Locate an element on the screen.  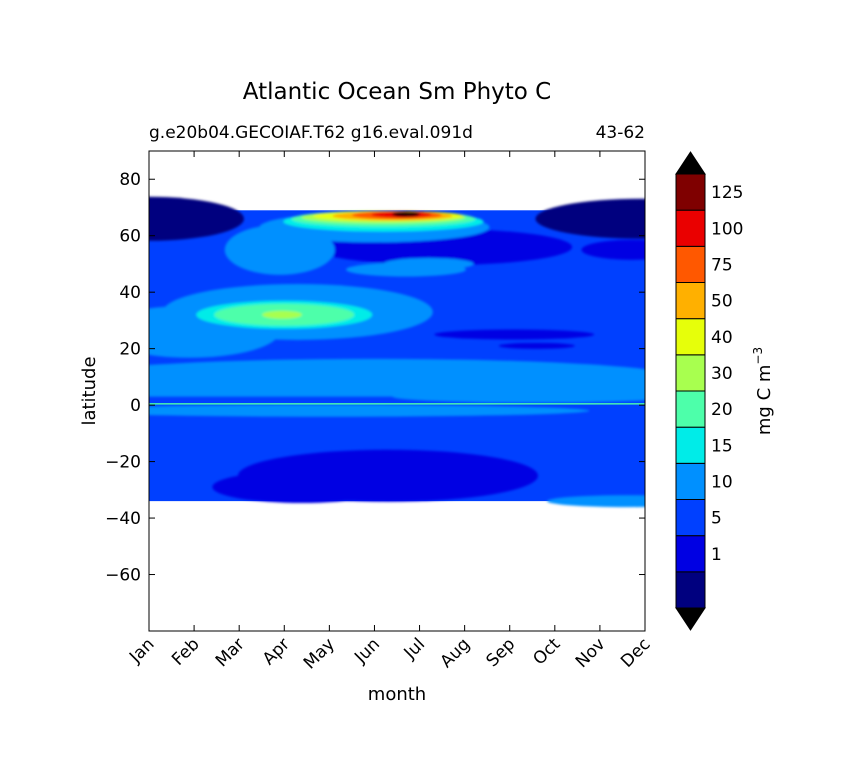
colorbar-tick-label: 100 is located at coordinates (727, 229).